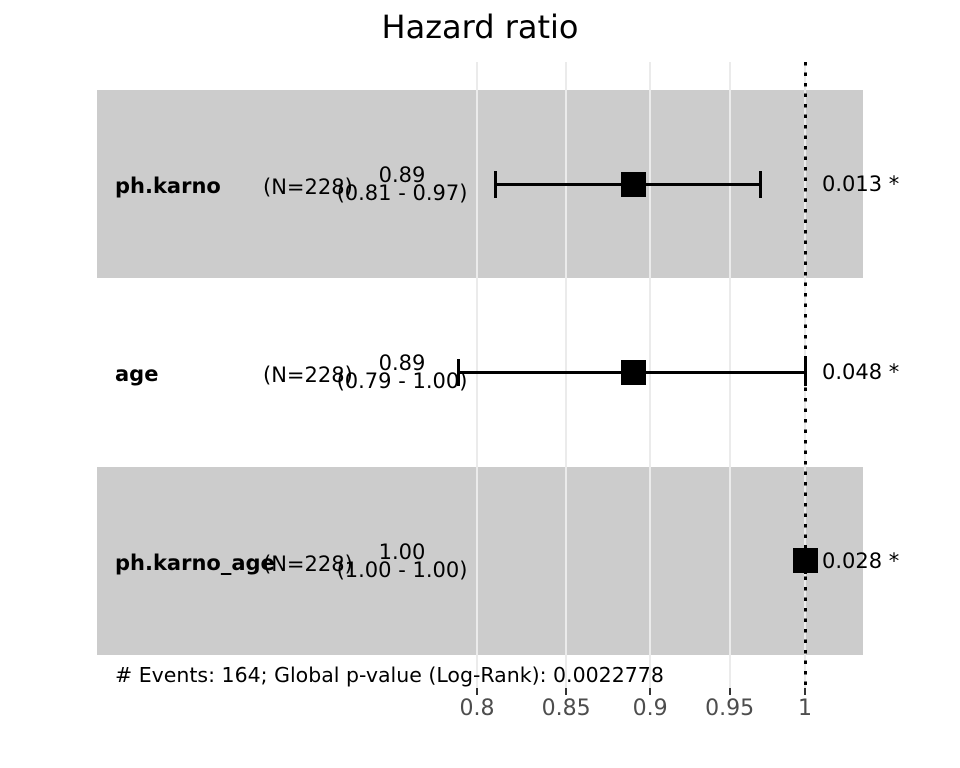 This screenshot has height=768, width=960. What do you see at coordinates (402, 193) in the screenshot?
I see `estimate-ci: (0.81 - 0.97)` at bounding box center [402, 193].